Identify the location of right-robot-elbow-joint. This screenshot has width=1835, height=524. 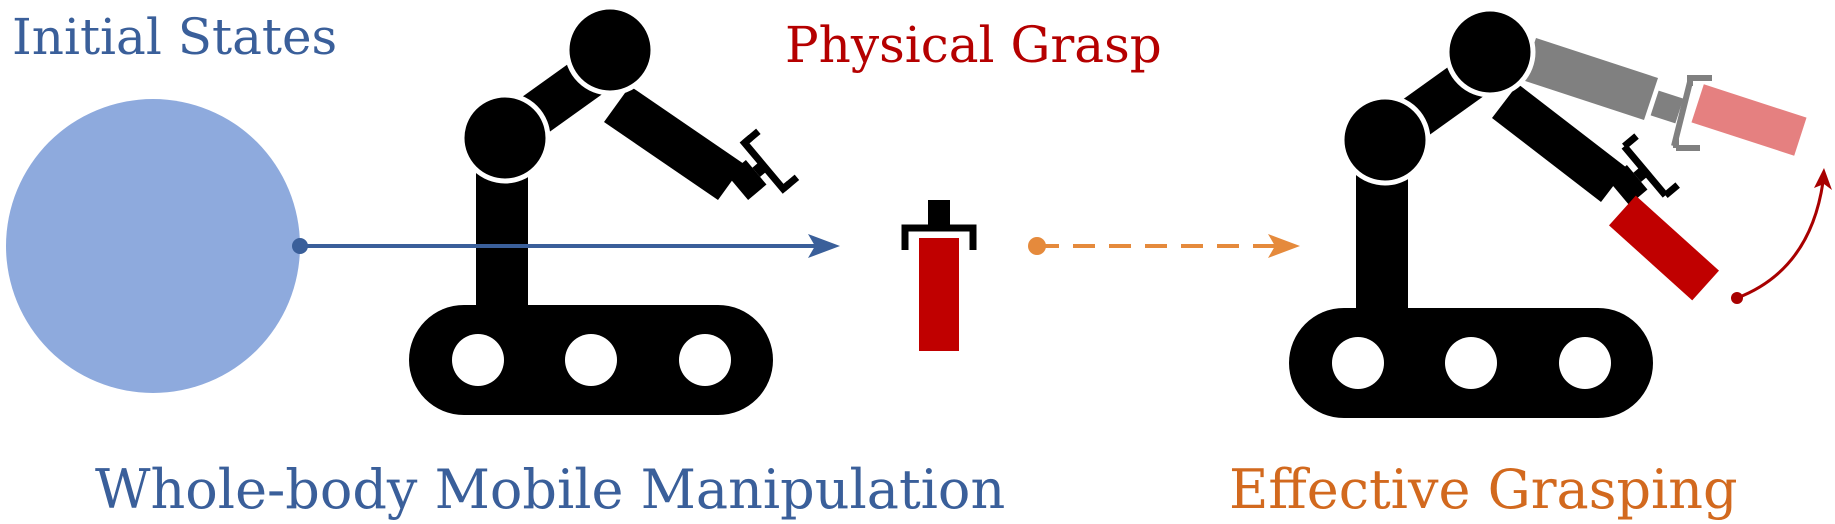
(1490, 52).